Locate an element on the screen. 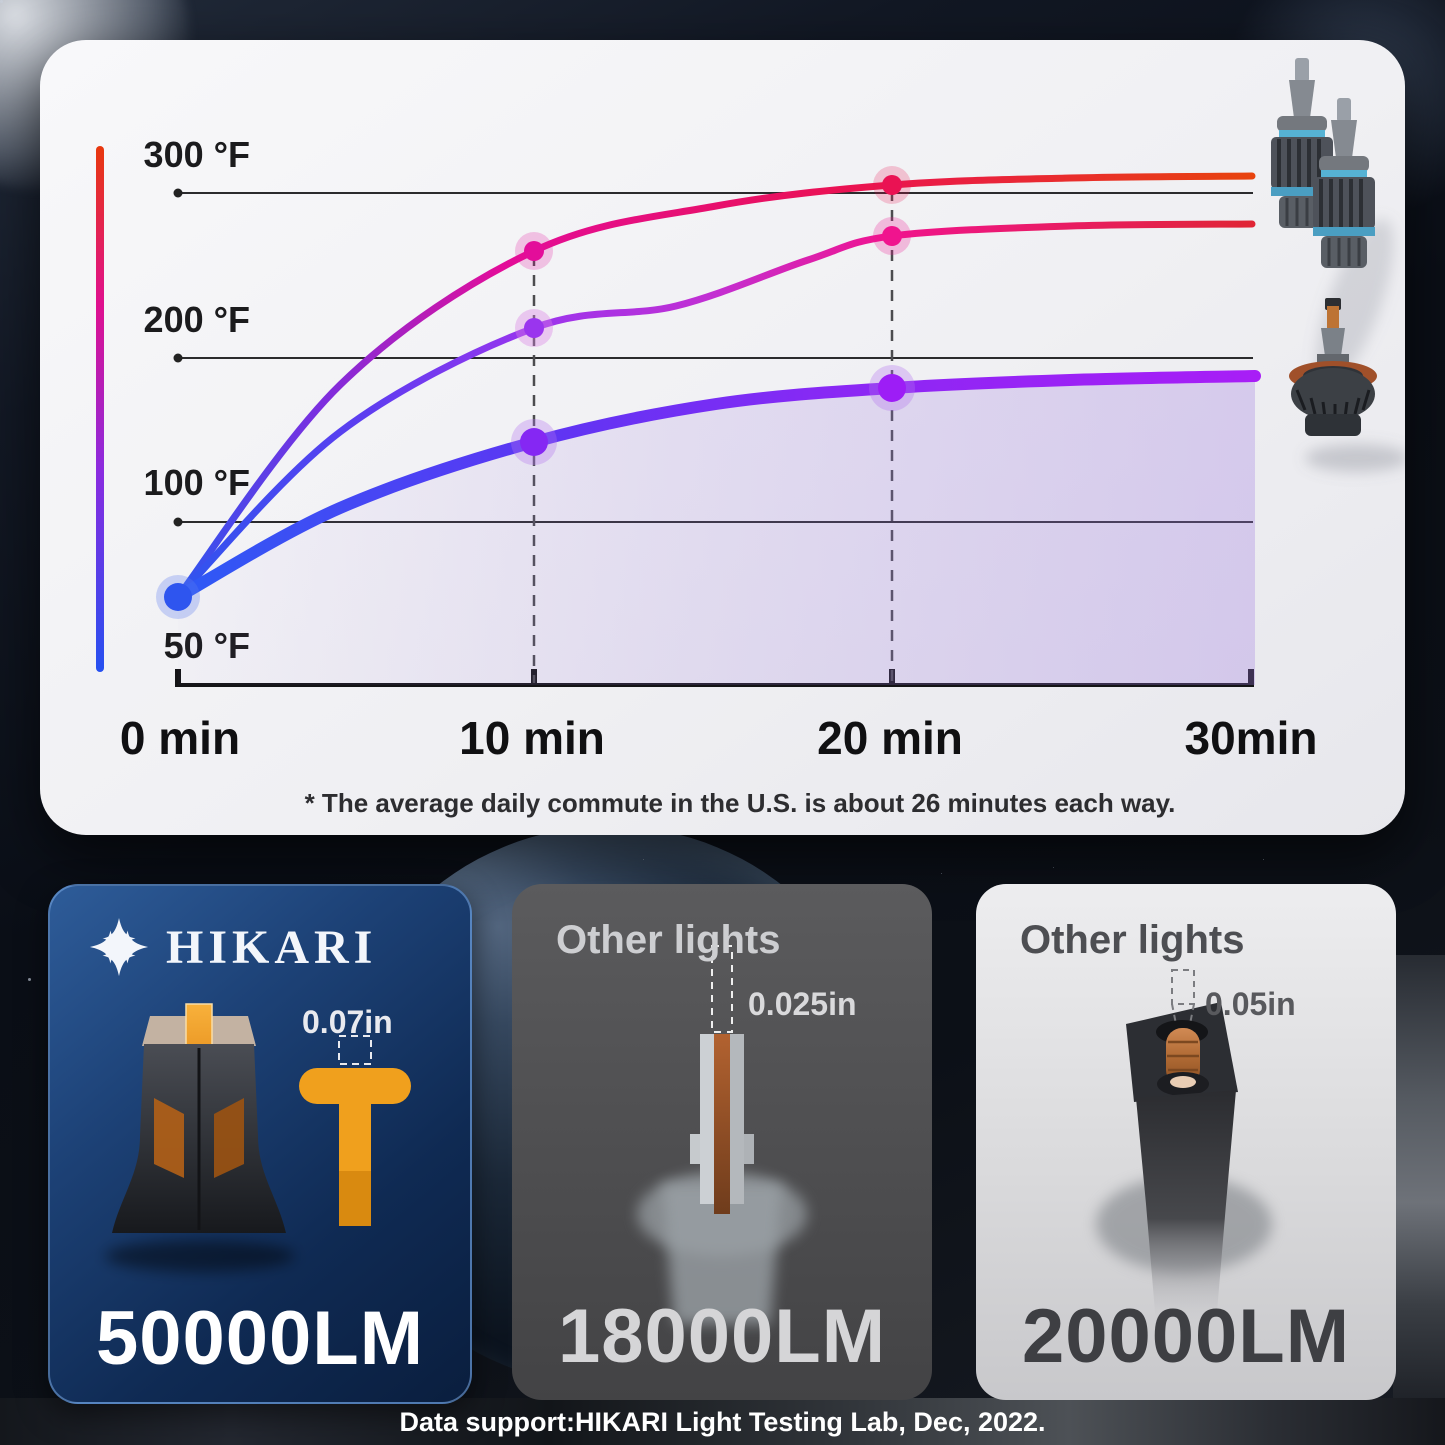 The image size is (1445, 1445). x-axis-label-10min: 10 min is located at coordinates (532, 738).